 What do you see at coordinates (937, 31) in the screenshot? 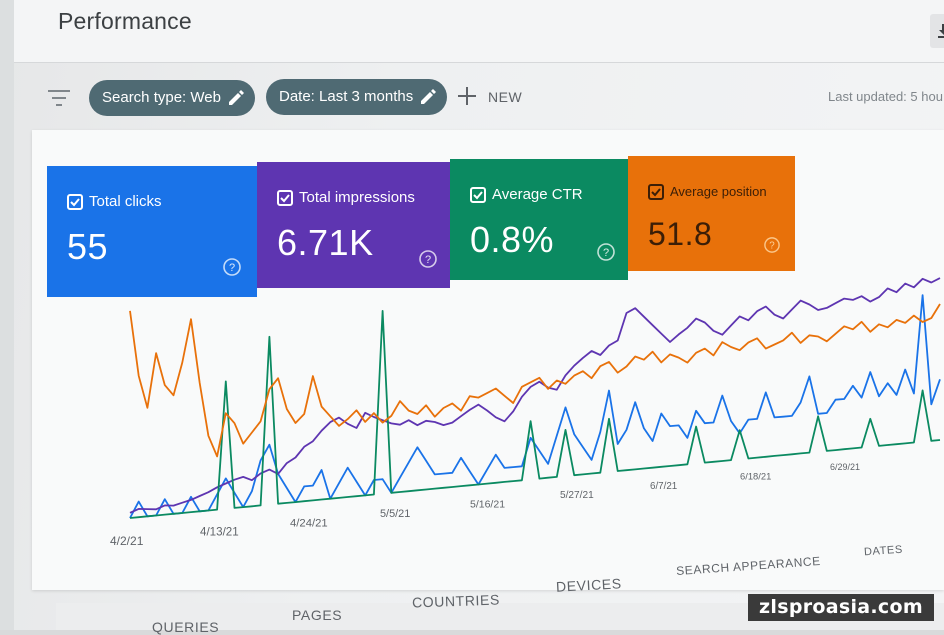
I see `download-button` at bounding box center [937, 31].